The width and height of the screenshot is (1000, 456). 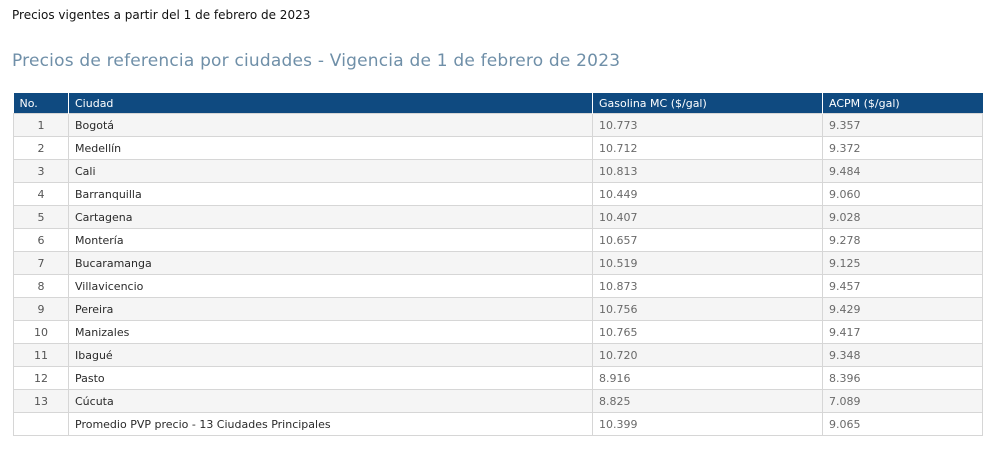 I want to click on row-city: Bucaramanga, so click(x=330, y=263).